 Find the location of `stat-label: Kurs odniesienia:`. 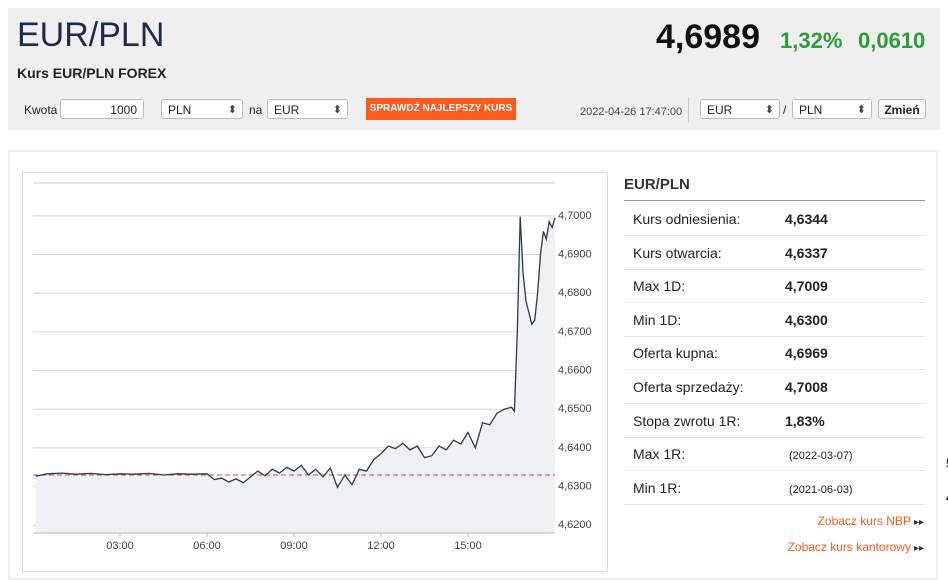

stat-label: Kurs odniesienia: is located at coordinates (687, 219).